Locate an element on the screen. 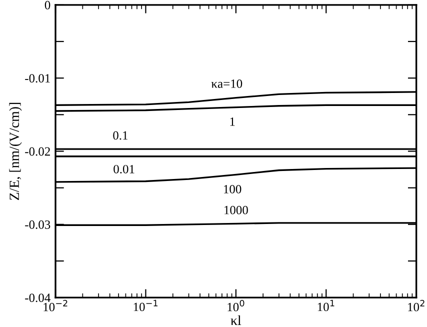  x-tick-label: 10$^{2}$ is located at coordinates (416, 306).